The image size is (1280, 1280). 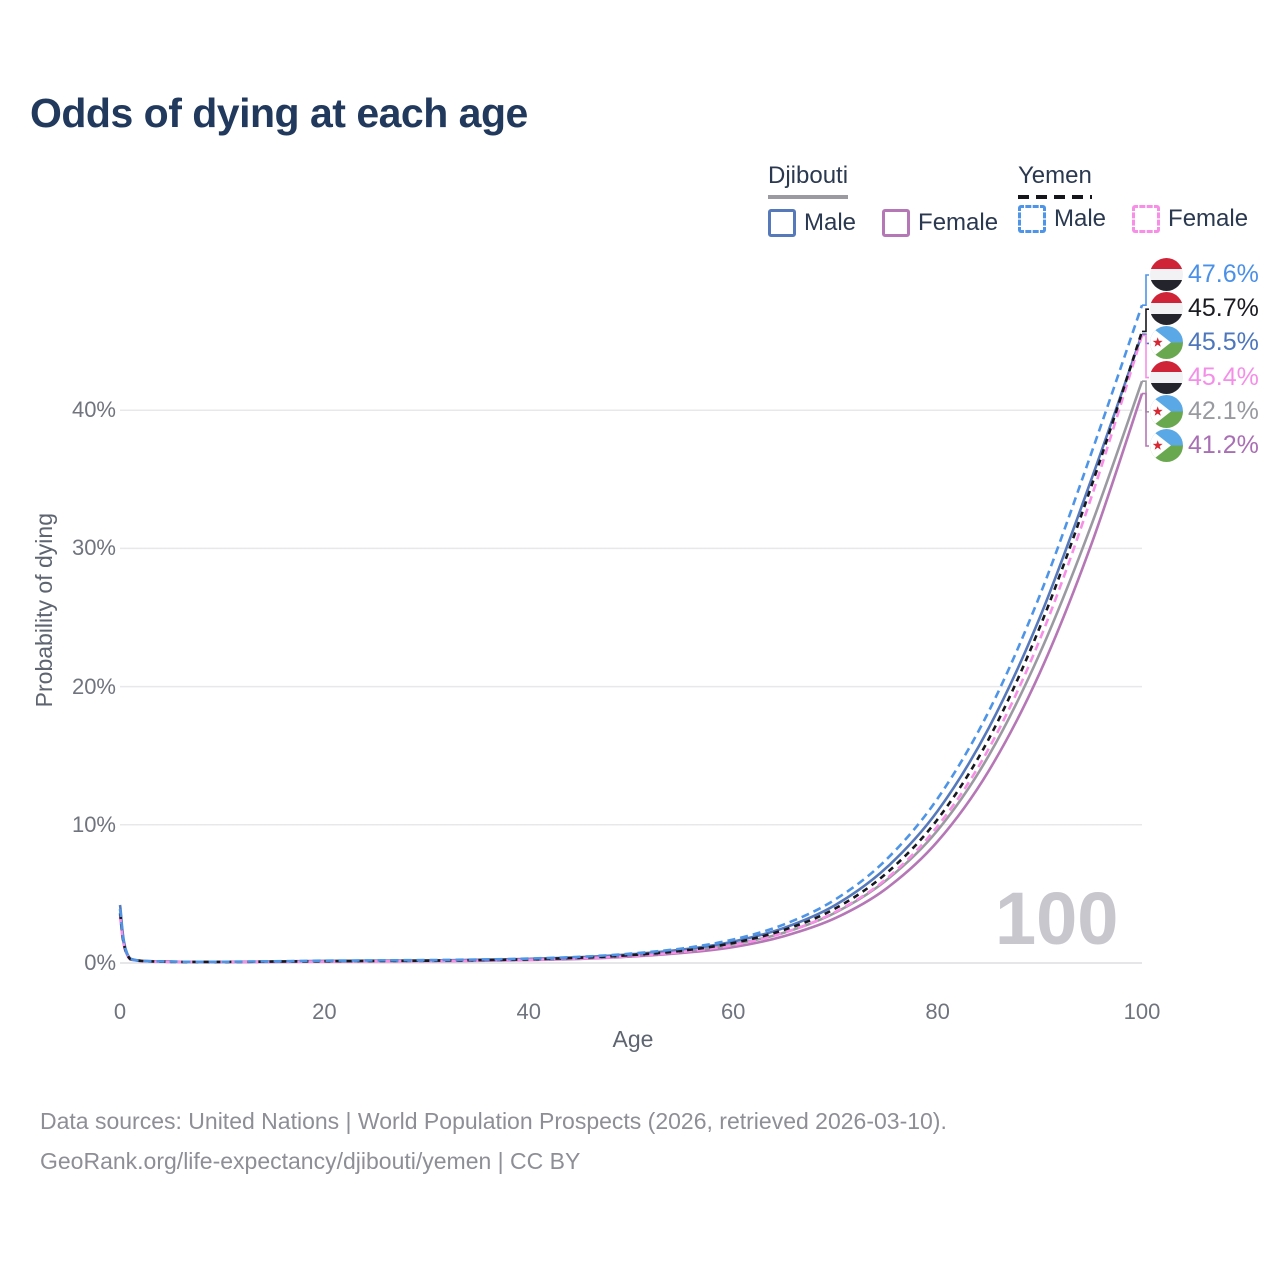 I want to click on x-tick-label: 80, so click(x=937, y=1011).